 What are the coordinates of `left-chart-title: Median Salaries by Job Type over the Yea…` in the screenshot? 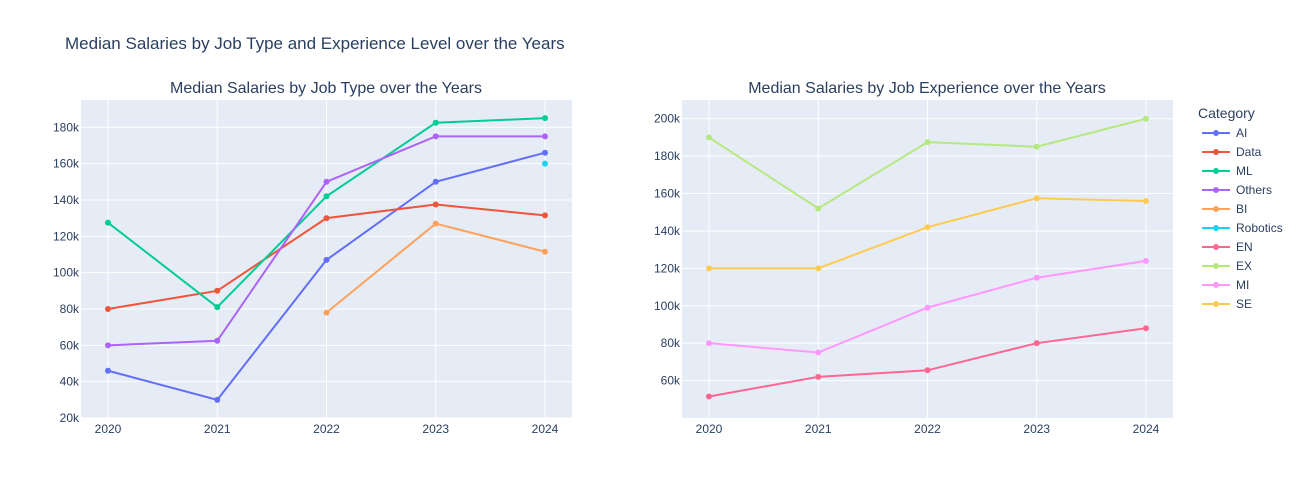 It's located at (326, 88).